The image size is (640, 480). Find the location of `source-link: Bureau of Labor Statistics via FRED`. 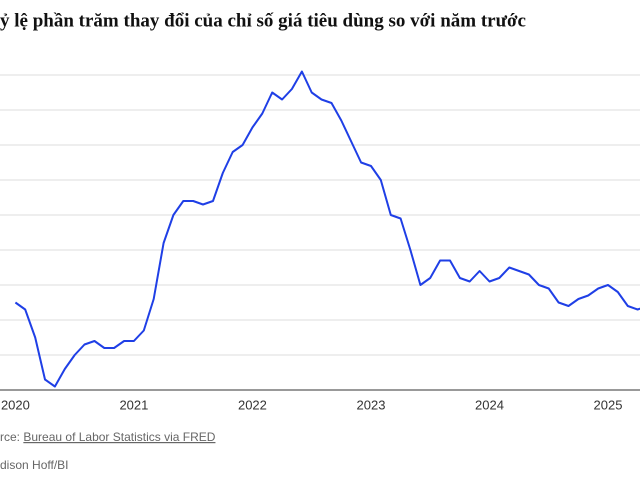

source-link: Bureau of Labor Statistics via FRED is located at coordinates (119, 437).